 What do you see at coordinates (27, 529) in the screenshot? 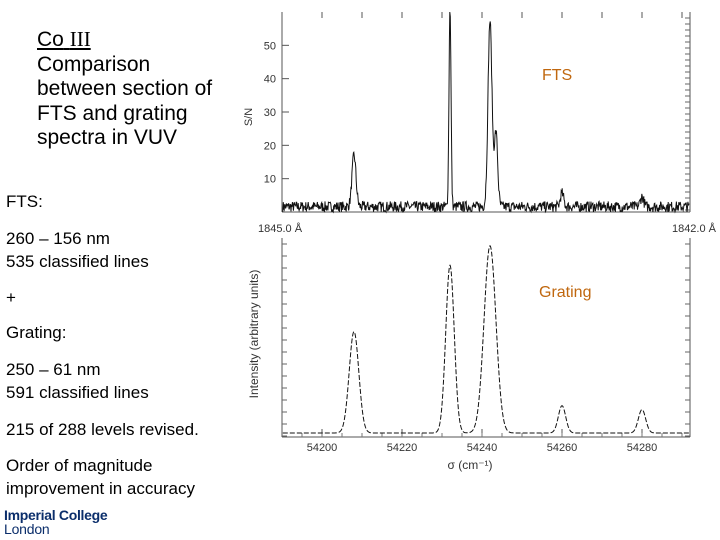
I see `logo-line-2: London` at bounding box center [27, 529].